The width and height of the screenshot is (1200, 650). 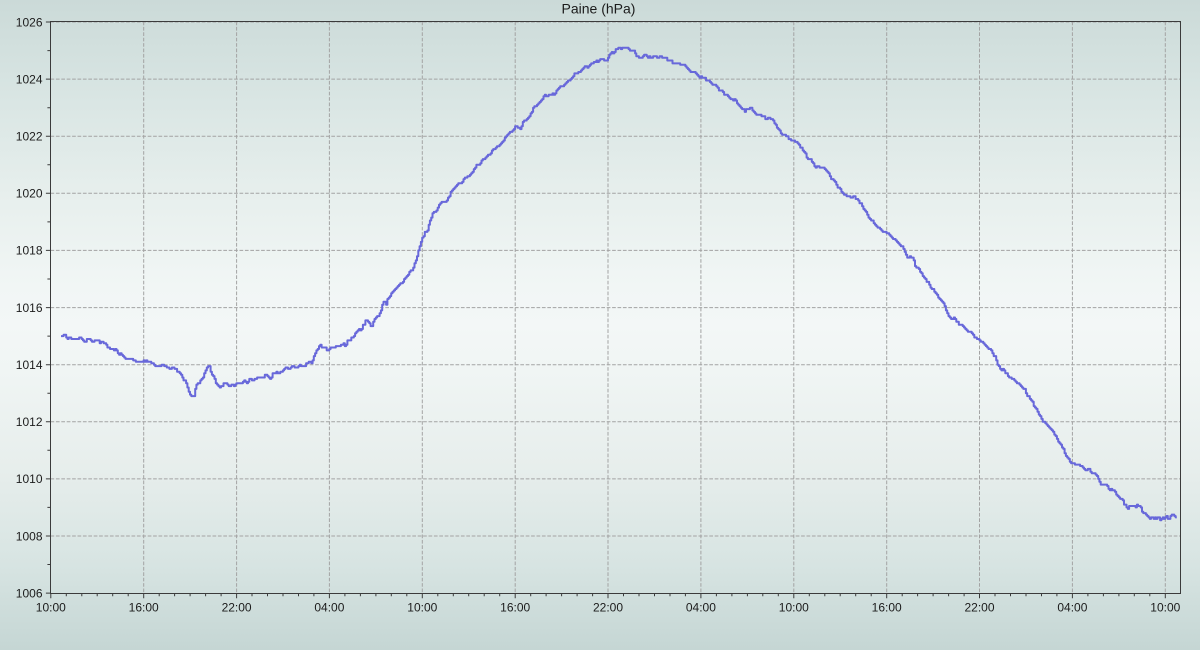 What do you see at coordinates (29, 137) in the screenshot?
I see `svg-text: 1022` at bounding box center [29, 137].